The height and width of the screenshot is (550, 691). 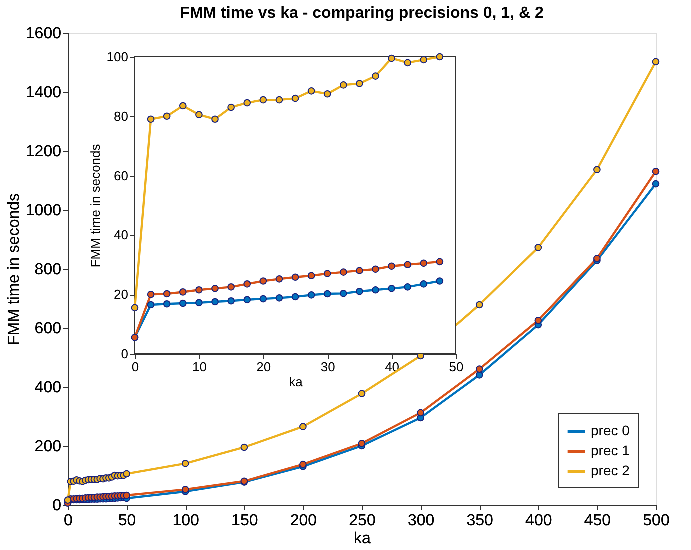 What do you see at coordinates (48, 270) in the screenshot?
I see `y-tick-label: 800` at bounding box center [48, 270].